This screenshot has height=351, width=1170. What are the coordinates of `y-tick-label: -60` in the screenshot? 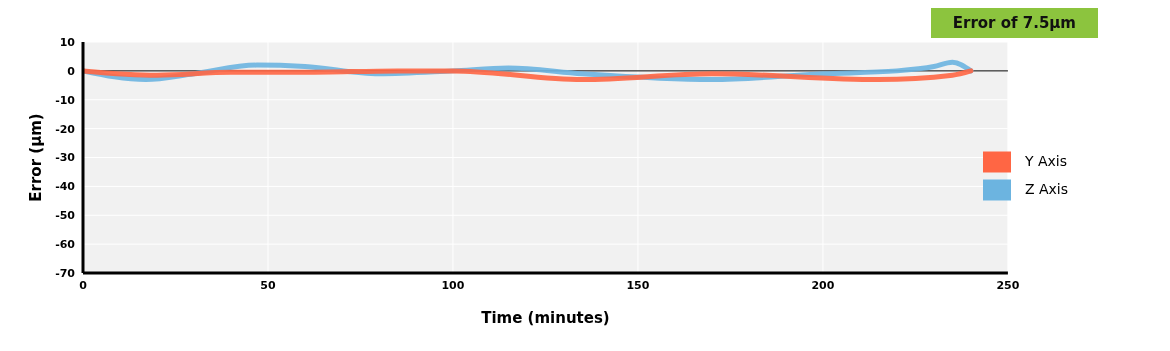 It's located at (65, 245).